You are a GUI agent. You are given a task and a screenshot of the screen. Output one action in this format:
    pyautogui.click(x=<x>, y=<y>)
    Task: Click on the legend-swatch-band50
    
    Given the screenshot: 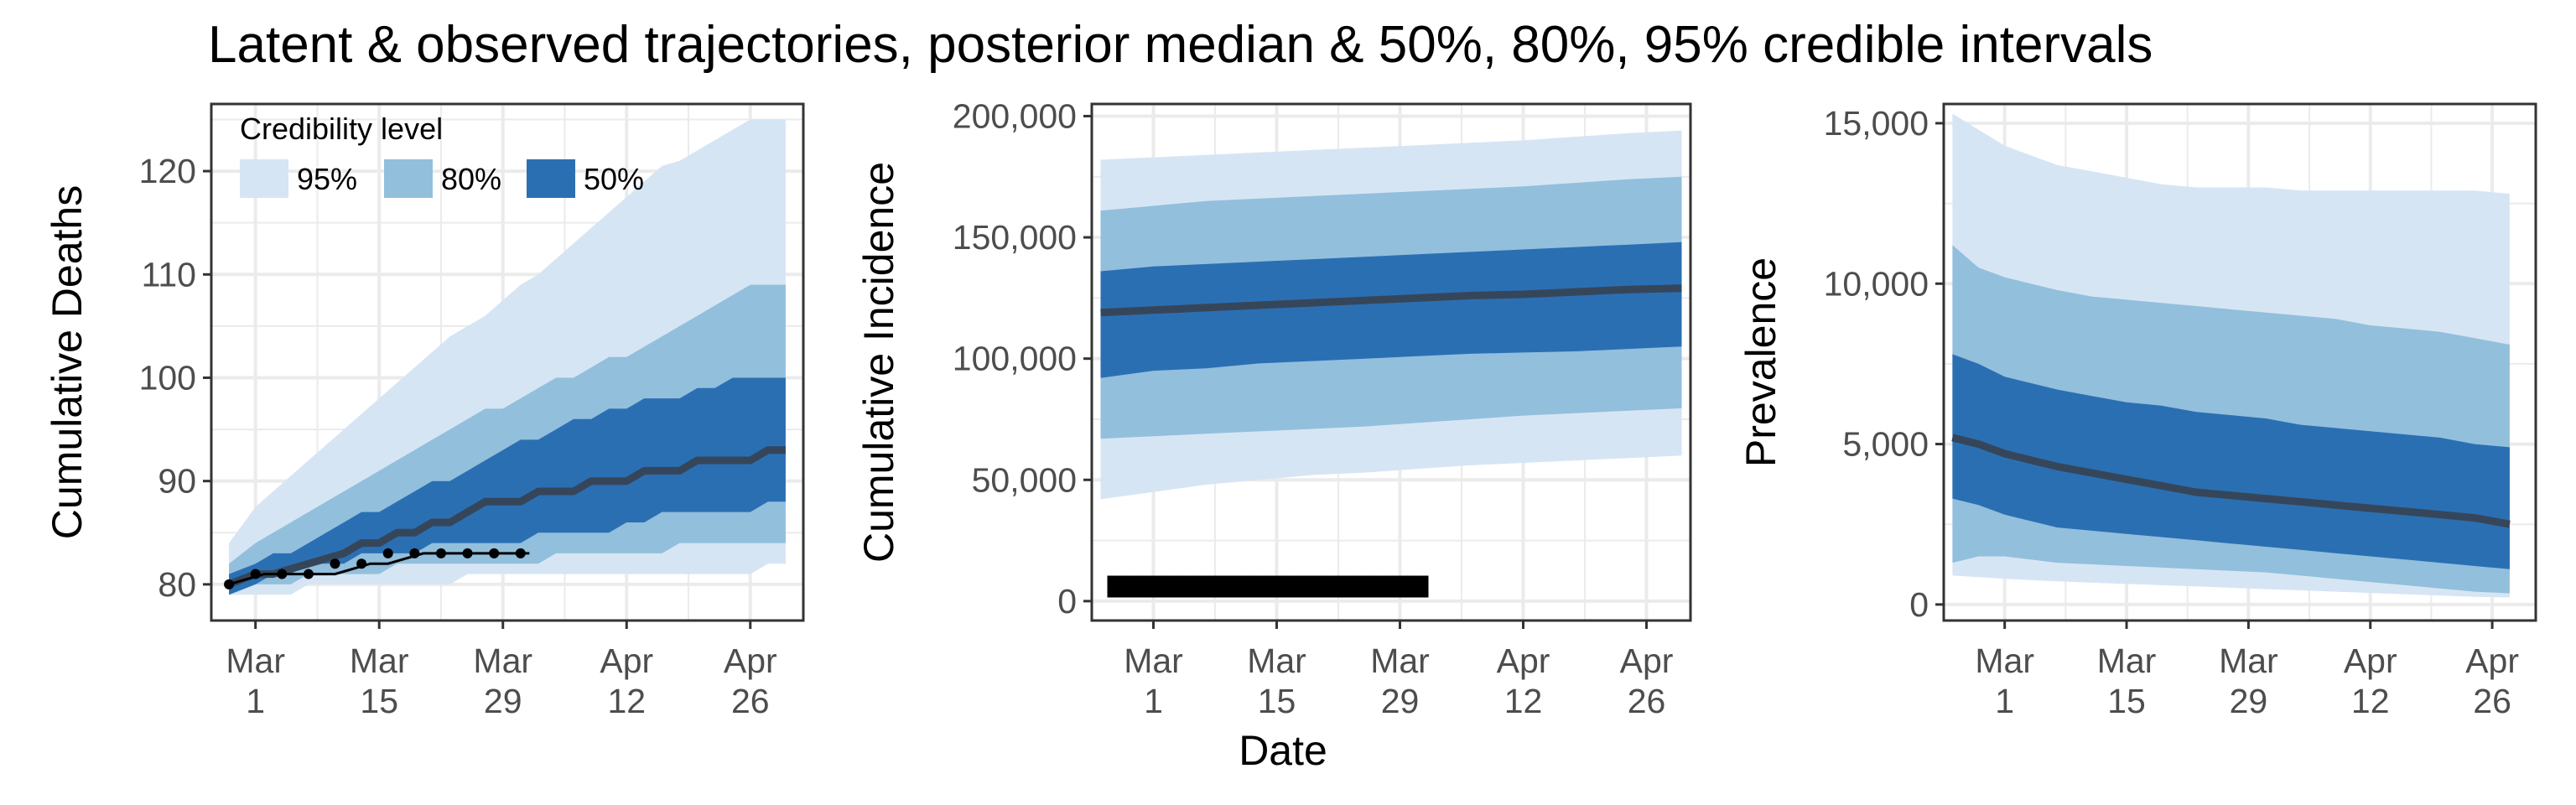 What is the action you would take?
    pyautogui.click(x=551, y=178)
    